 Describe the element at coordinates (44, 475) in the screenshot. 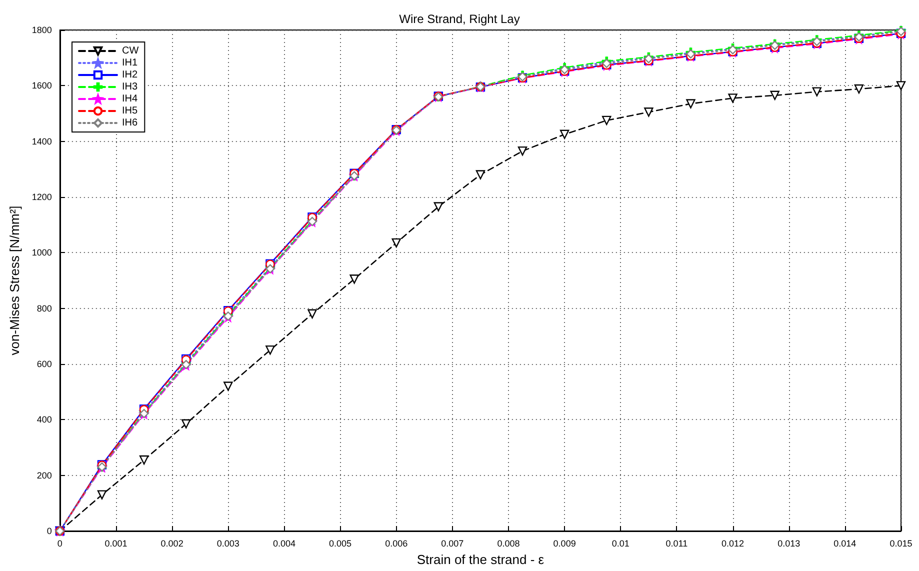

I see `y-tick-label: 200` at that location.